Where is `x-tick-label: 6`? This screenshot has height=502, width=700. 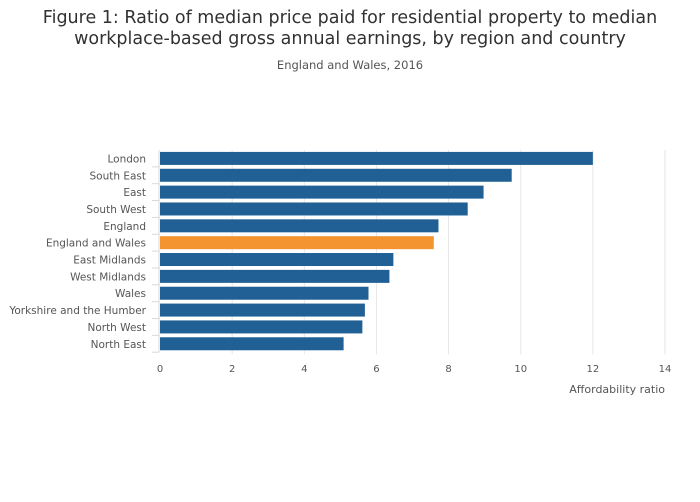
x-tick-label: 6 is located at coordinates (376, 369).